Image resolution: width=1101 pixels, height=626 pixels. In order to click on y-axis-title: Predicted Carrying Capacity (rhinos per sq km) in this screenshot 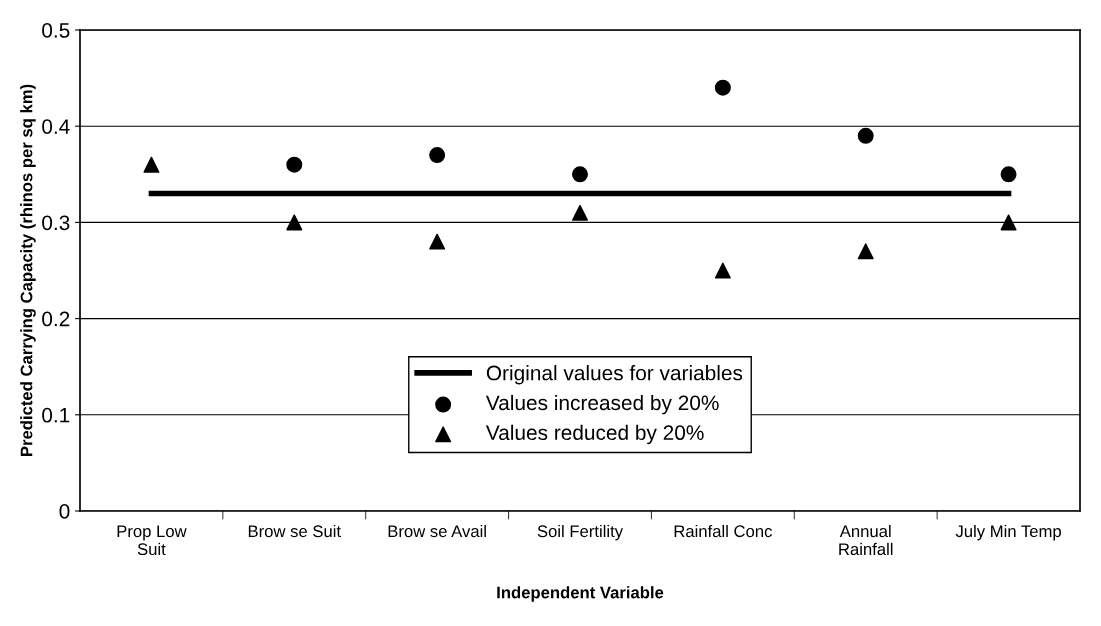, I will do `click(28, 270)`.